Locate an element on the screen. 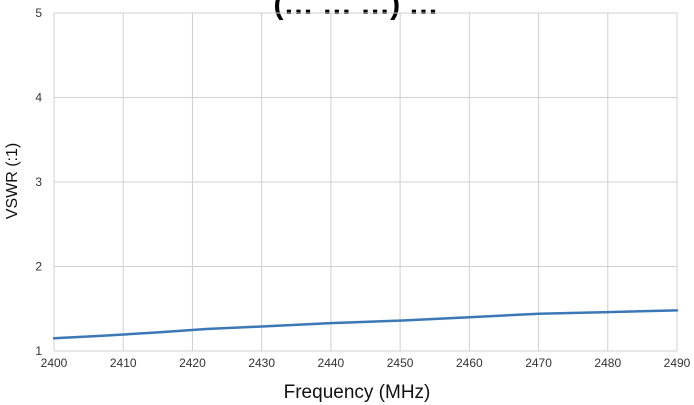 This screenshot has width=694, height=405. x-tick-label: 2470 is located at coordinates (538, 363).